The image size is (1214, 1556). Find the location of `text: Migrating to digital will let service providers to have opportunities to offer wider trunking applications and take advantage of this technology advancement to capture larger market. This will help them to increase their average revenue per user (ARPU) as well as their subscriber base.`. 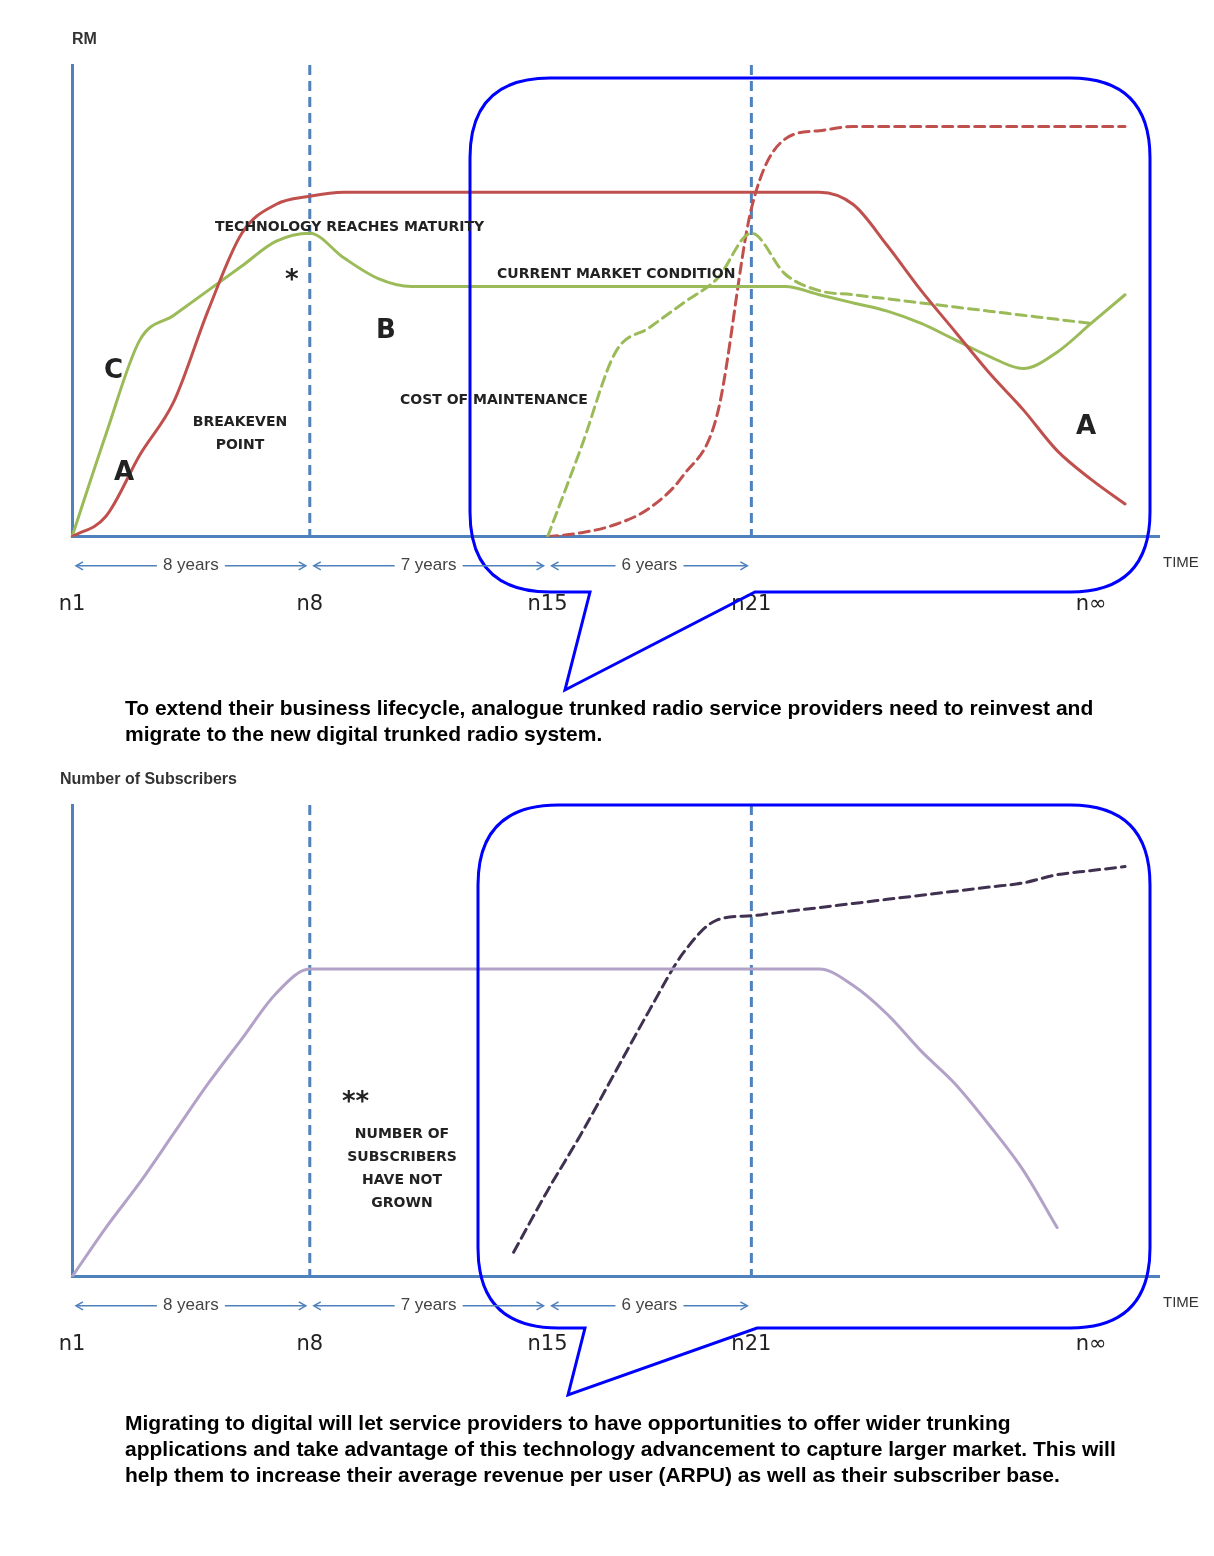

text: Migrating to digital will let service providers to have opportunities to offer wider trunking applications and take advantage of this technology advancement to capture larger market. This will help them to increase their average revenue per user (ARPU) as well as their subscriber base. is located at coordinates (621, 1449).